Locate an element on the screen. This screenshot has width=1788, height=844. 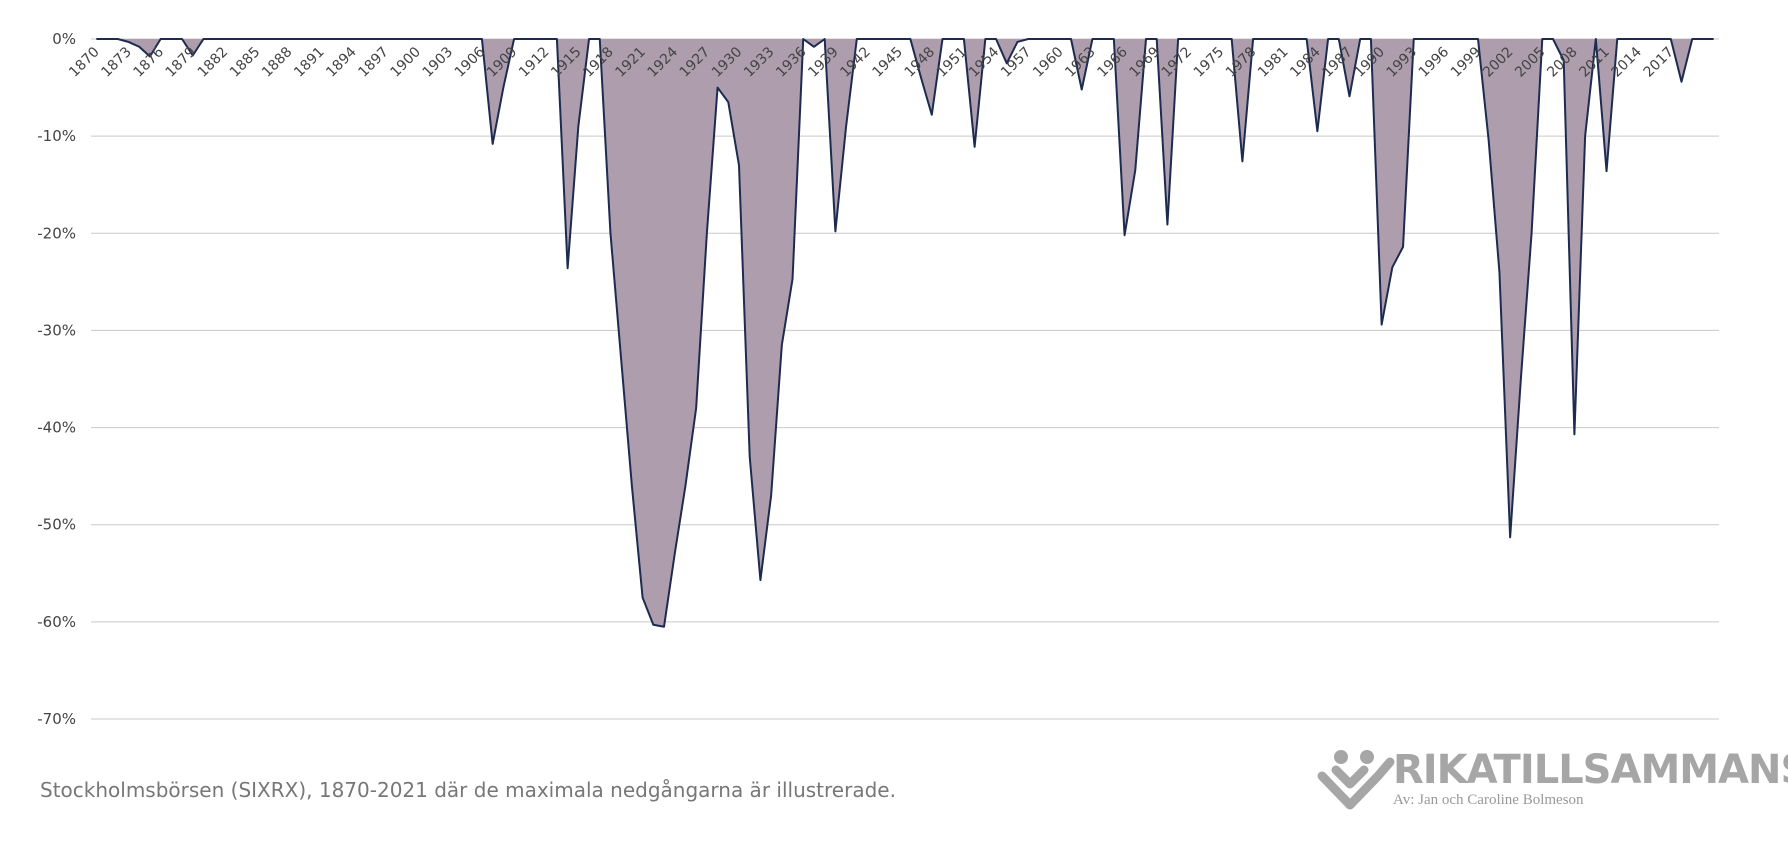
y-tick-label: -30% is located at coordinates (56, 330).